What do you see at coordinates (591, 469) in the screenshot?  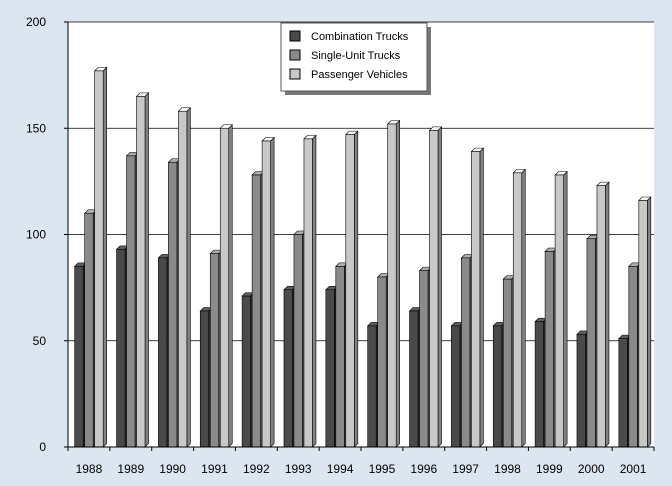 I see `x-tick-label-2000: 2000` at bounding box center [591, 469].